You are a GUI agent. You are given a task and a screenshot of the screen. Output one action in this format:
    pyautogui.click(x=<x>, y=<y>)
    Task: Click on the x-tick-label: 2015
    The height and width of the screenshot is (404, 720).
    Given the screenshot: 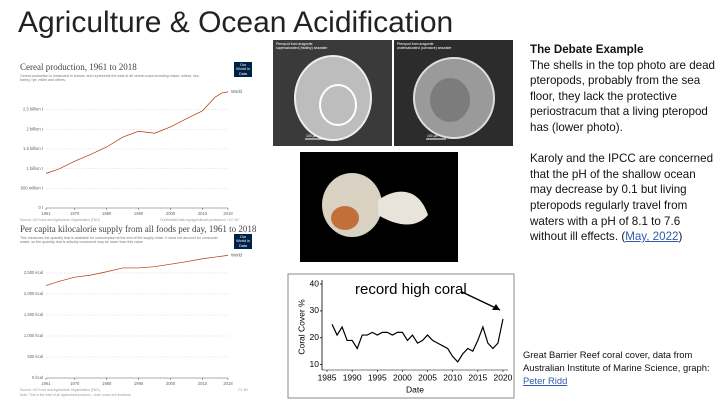 What is the action you would take?
    pyautogui.click(x=477, y=377)
    